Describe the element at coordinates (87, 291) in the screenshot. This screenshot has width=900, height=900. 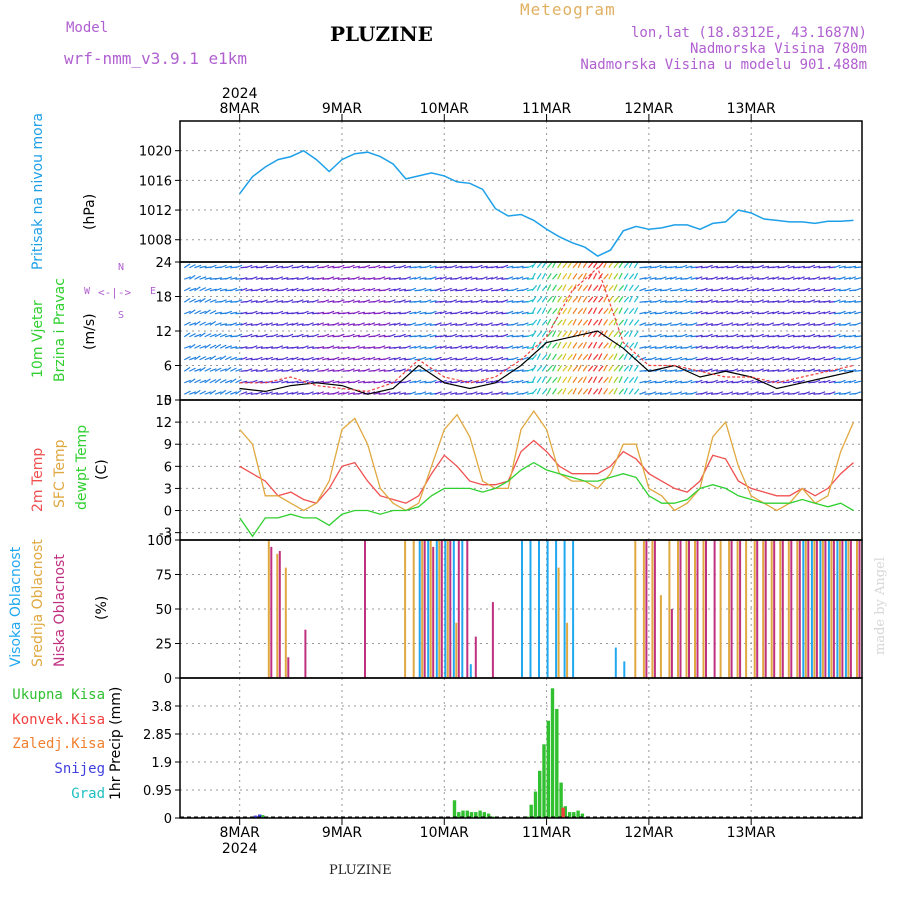
I see `compass-w: W` at that location.